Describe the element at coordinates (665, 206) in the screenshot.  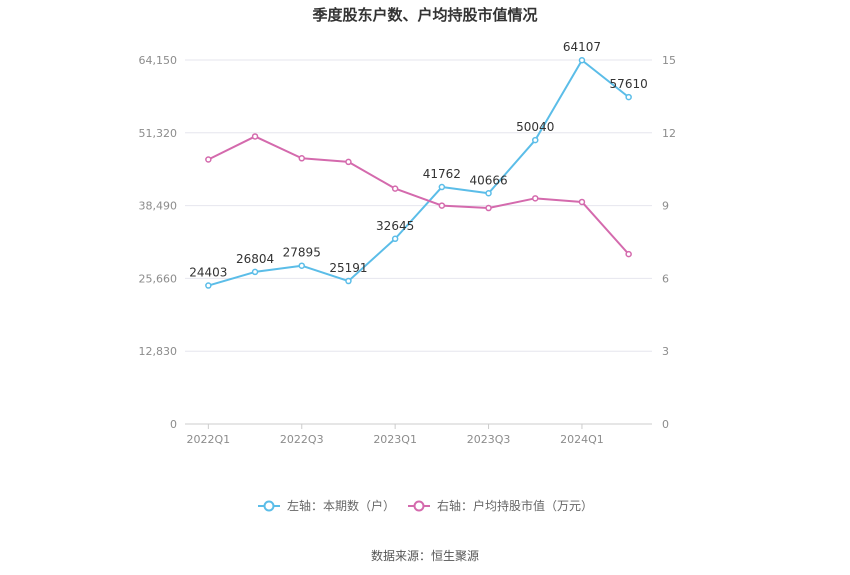
I see `right-tick-label: 9` at that location.